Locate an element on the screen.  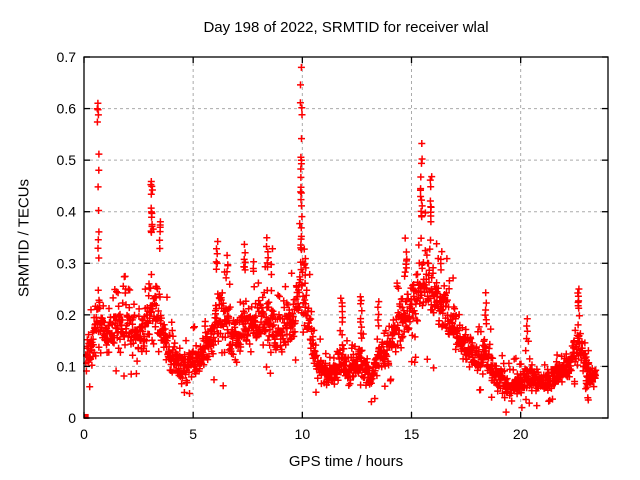
y-tick-label: 0.2 is located at coordinates (67, 315).